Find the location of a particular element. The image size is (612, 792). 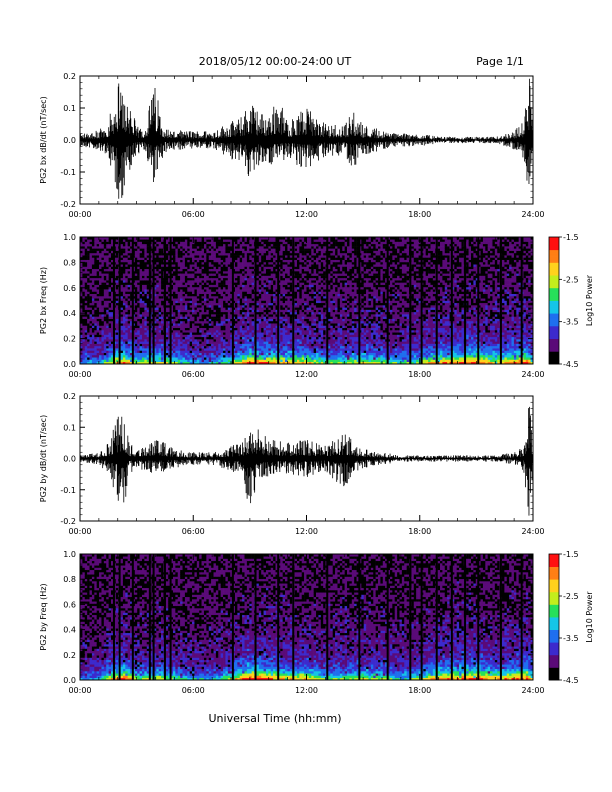

y-axis-label: PG2 by dB/dt (nT/sec) is located at coordinates (43, 458).